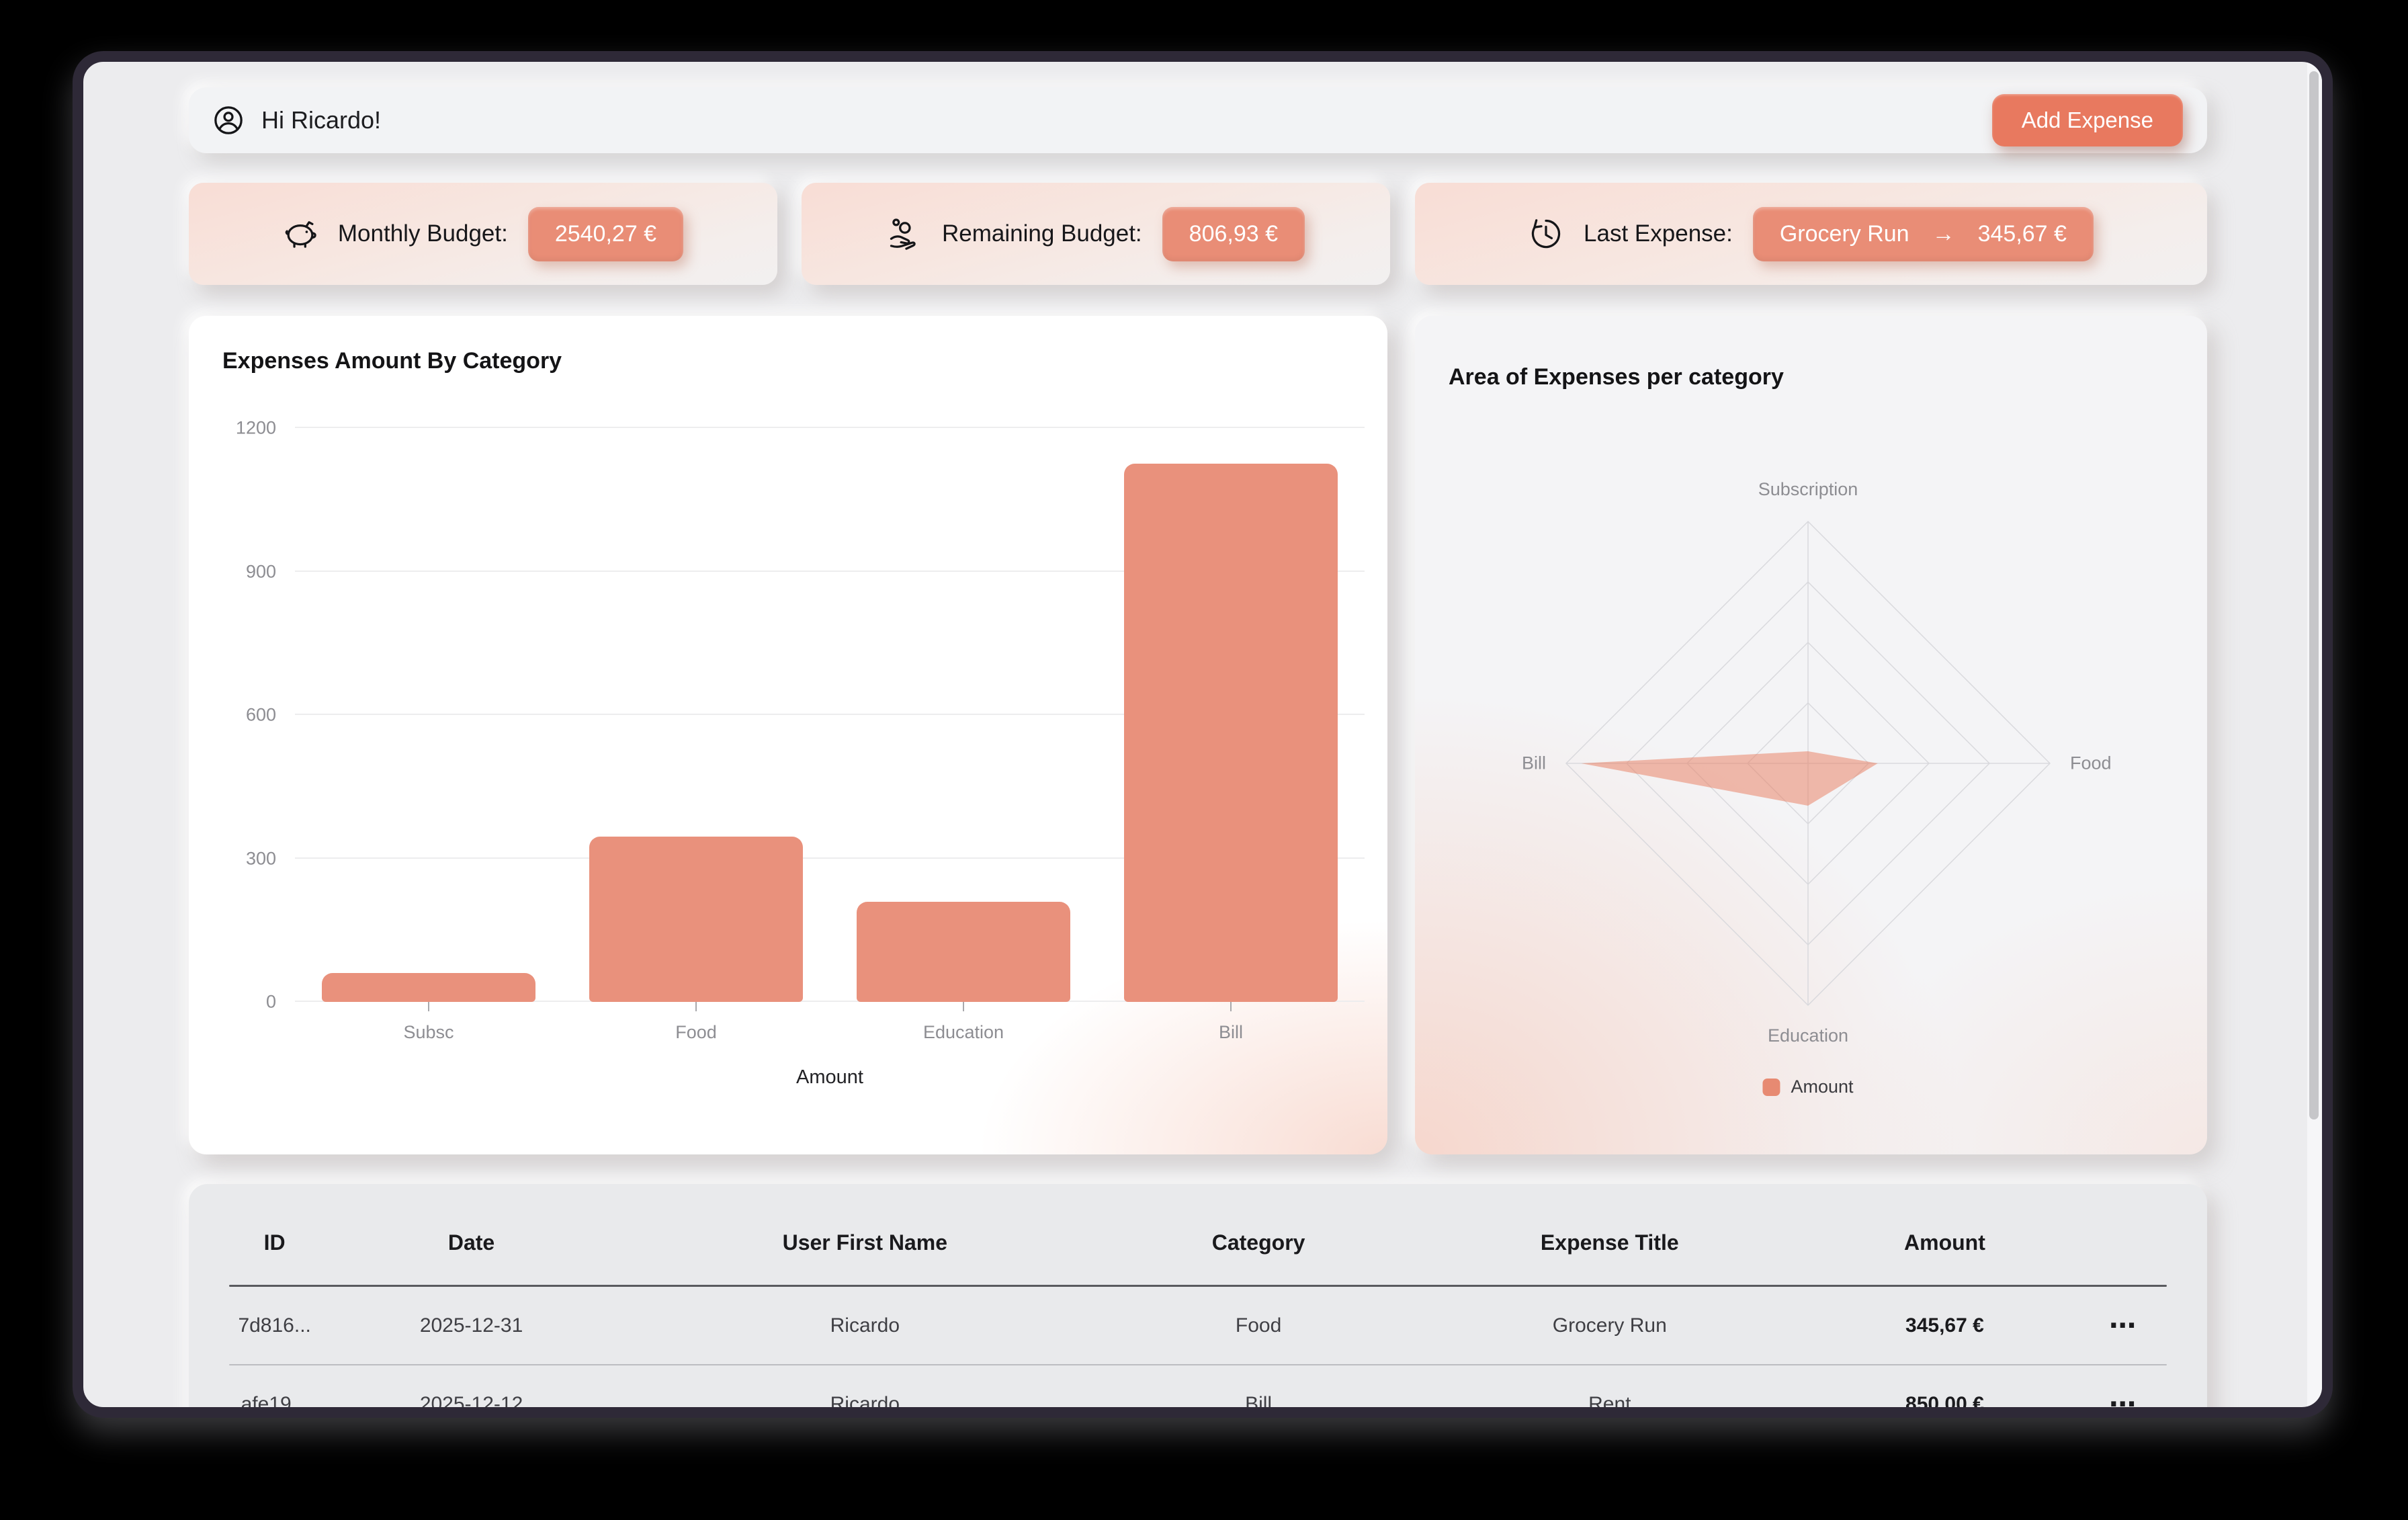 This screenshot has height=1520, width=2408. I want to click on hand-coins-icon, so click(904, 233).